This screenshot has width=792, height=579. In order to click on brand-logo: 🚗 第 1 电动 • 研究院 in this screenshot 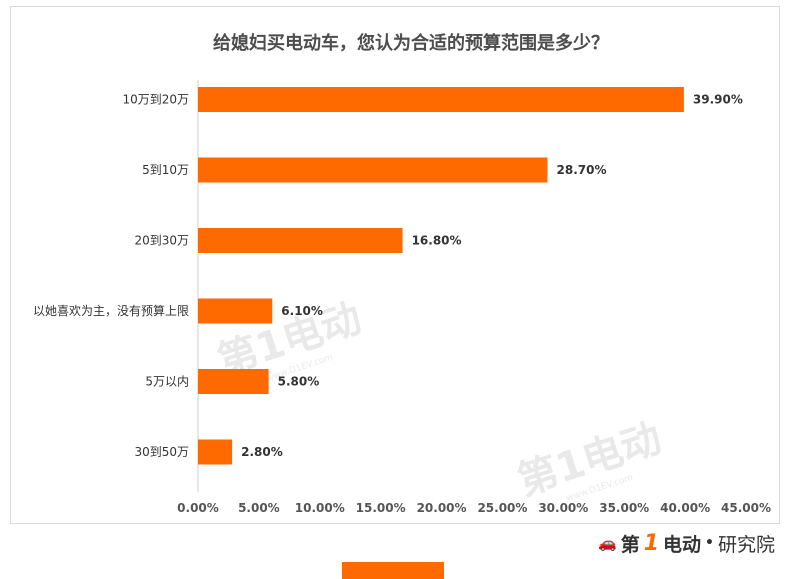, I will do `click(686, 543)`.